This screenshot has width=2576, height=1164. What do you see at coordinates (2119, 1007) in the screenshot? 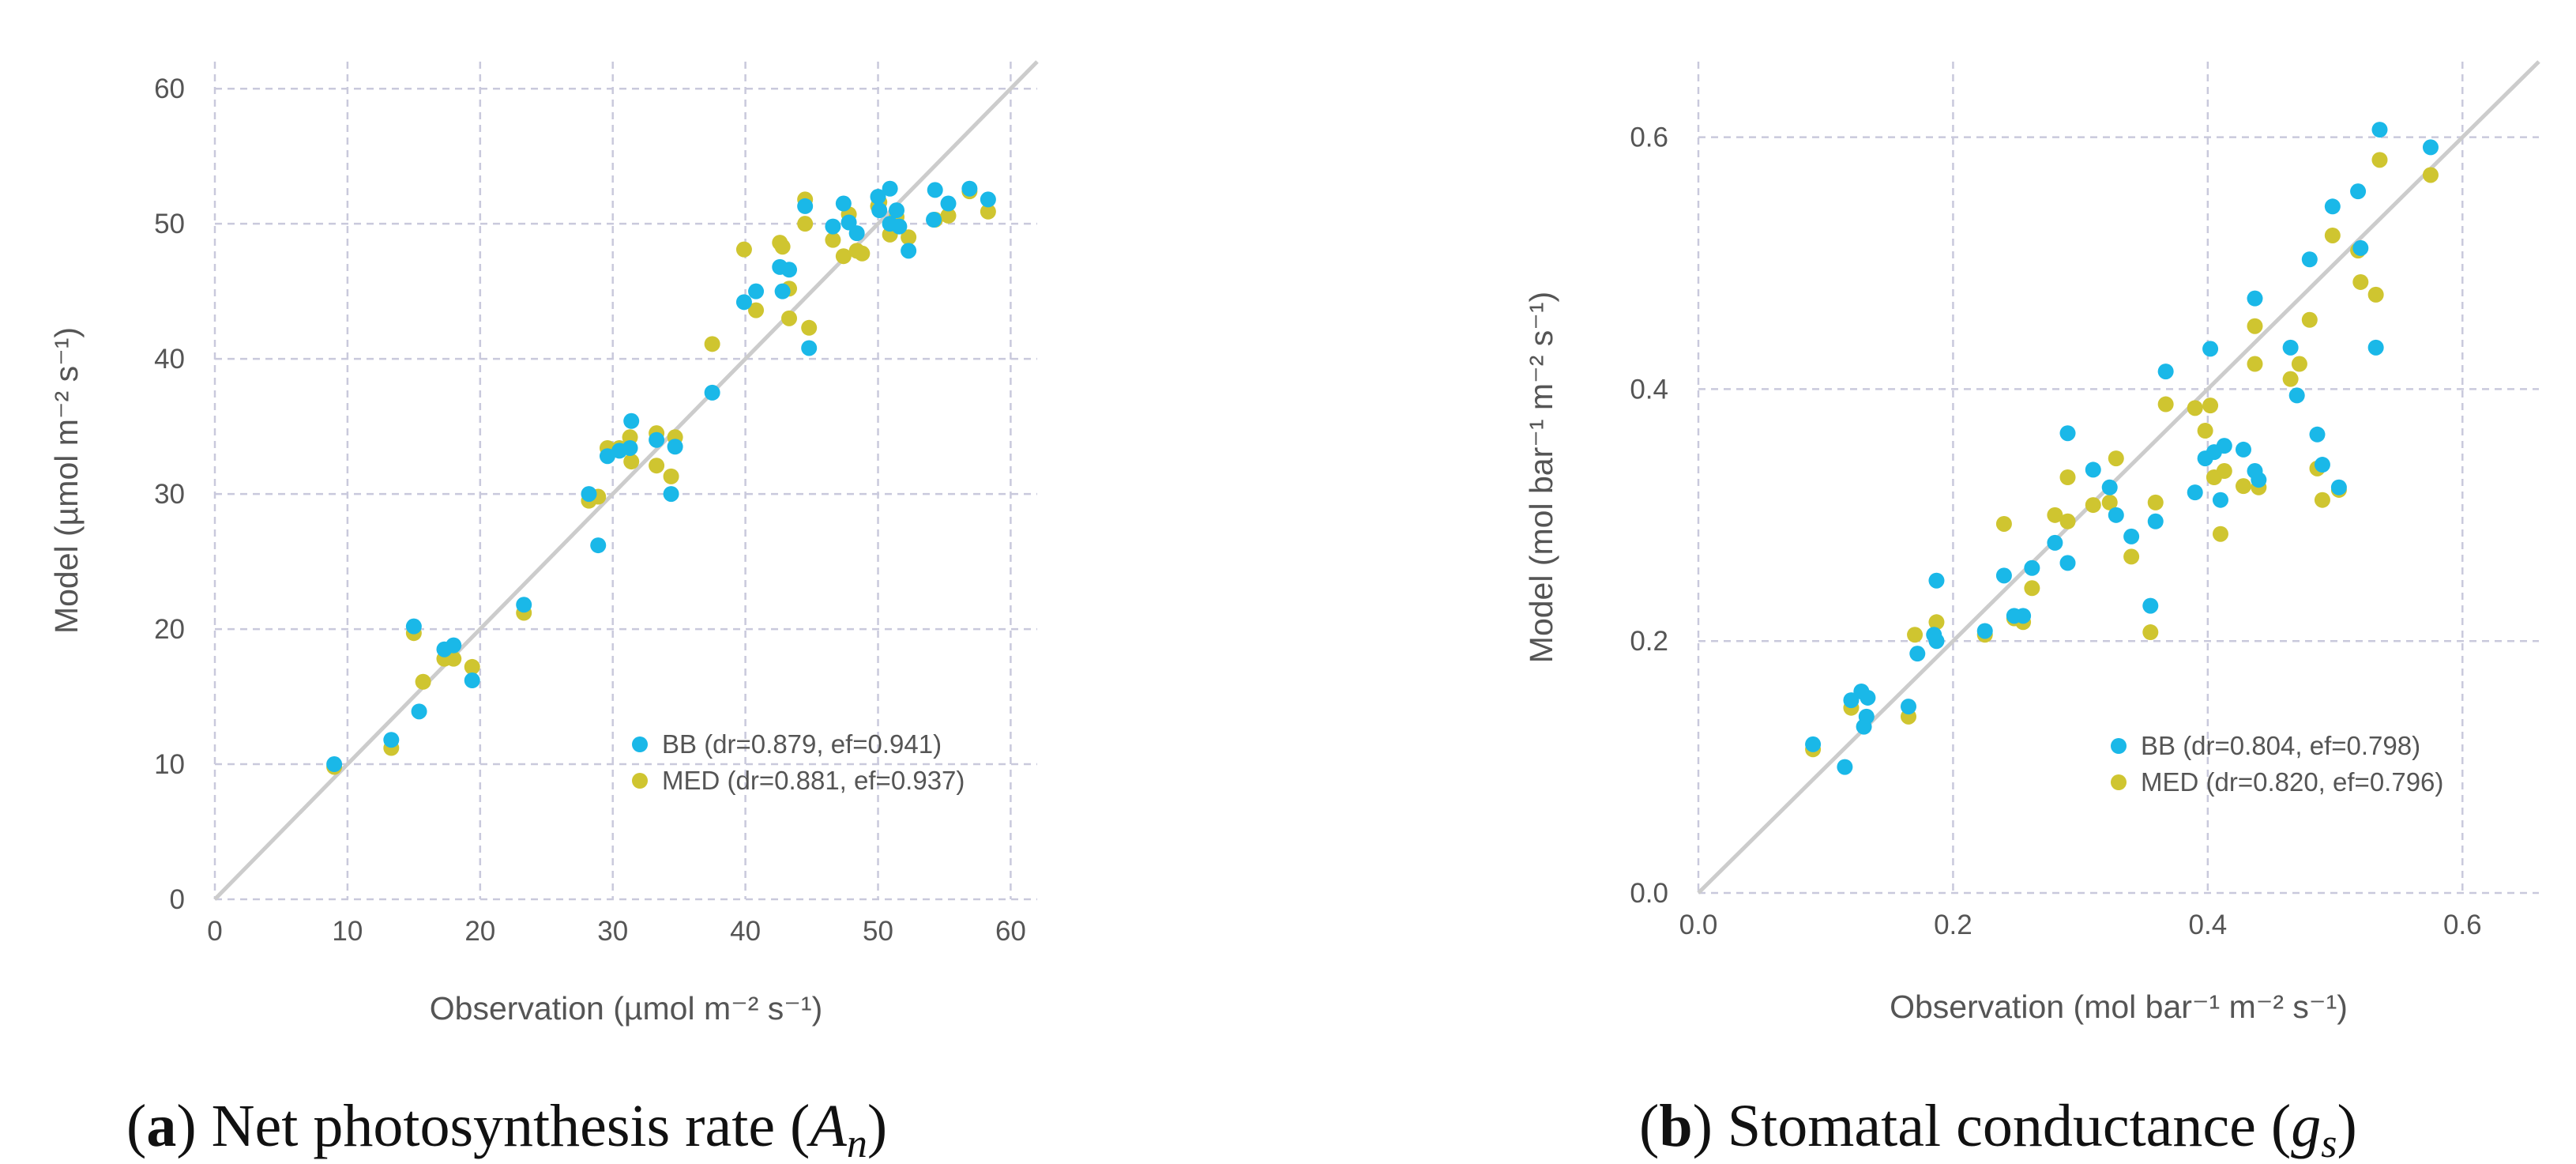
I see `x-axis-label: Observation (mol bar⁻¹ m⁻² s⁻¹)` at bounding box center [2119, 1007].